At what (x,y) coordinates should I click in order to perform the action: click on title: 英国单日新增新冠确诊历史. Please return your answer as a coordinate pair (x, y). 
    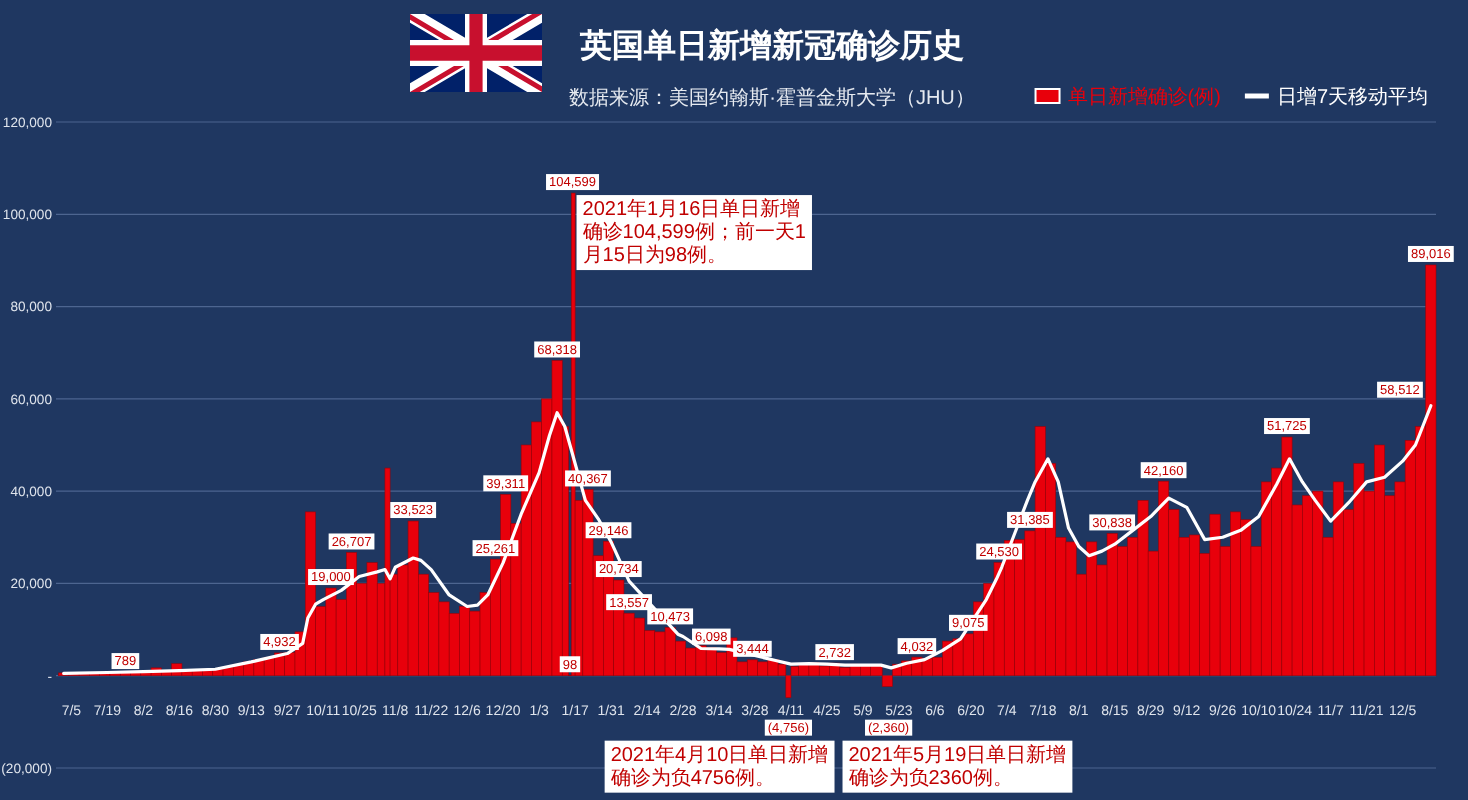
    Looking at the image, I should click on (772, 47).